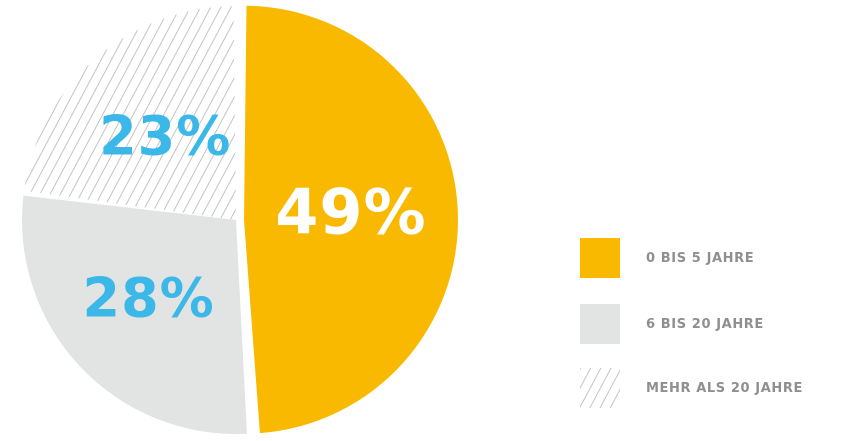  Describe the element at coordinates (700, 258) in the screenshot. I see `legend-label-0-5-jahre: 0 BIS 5 JAHRE` at that location.